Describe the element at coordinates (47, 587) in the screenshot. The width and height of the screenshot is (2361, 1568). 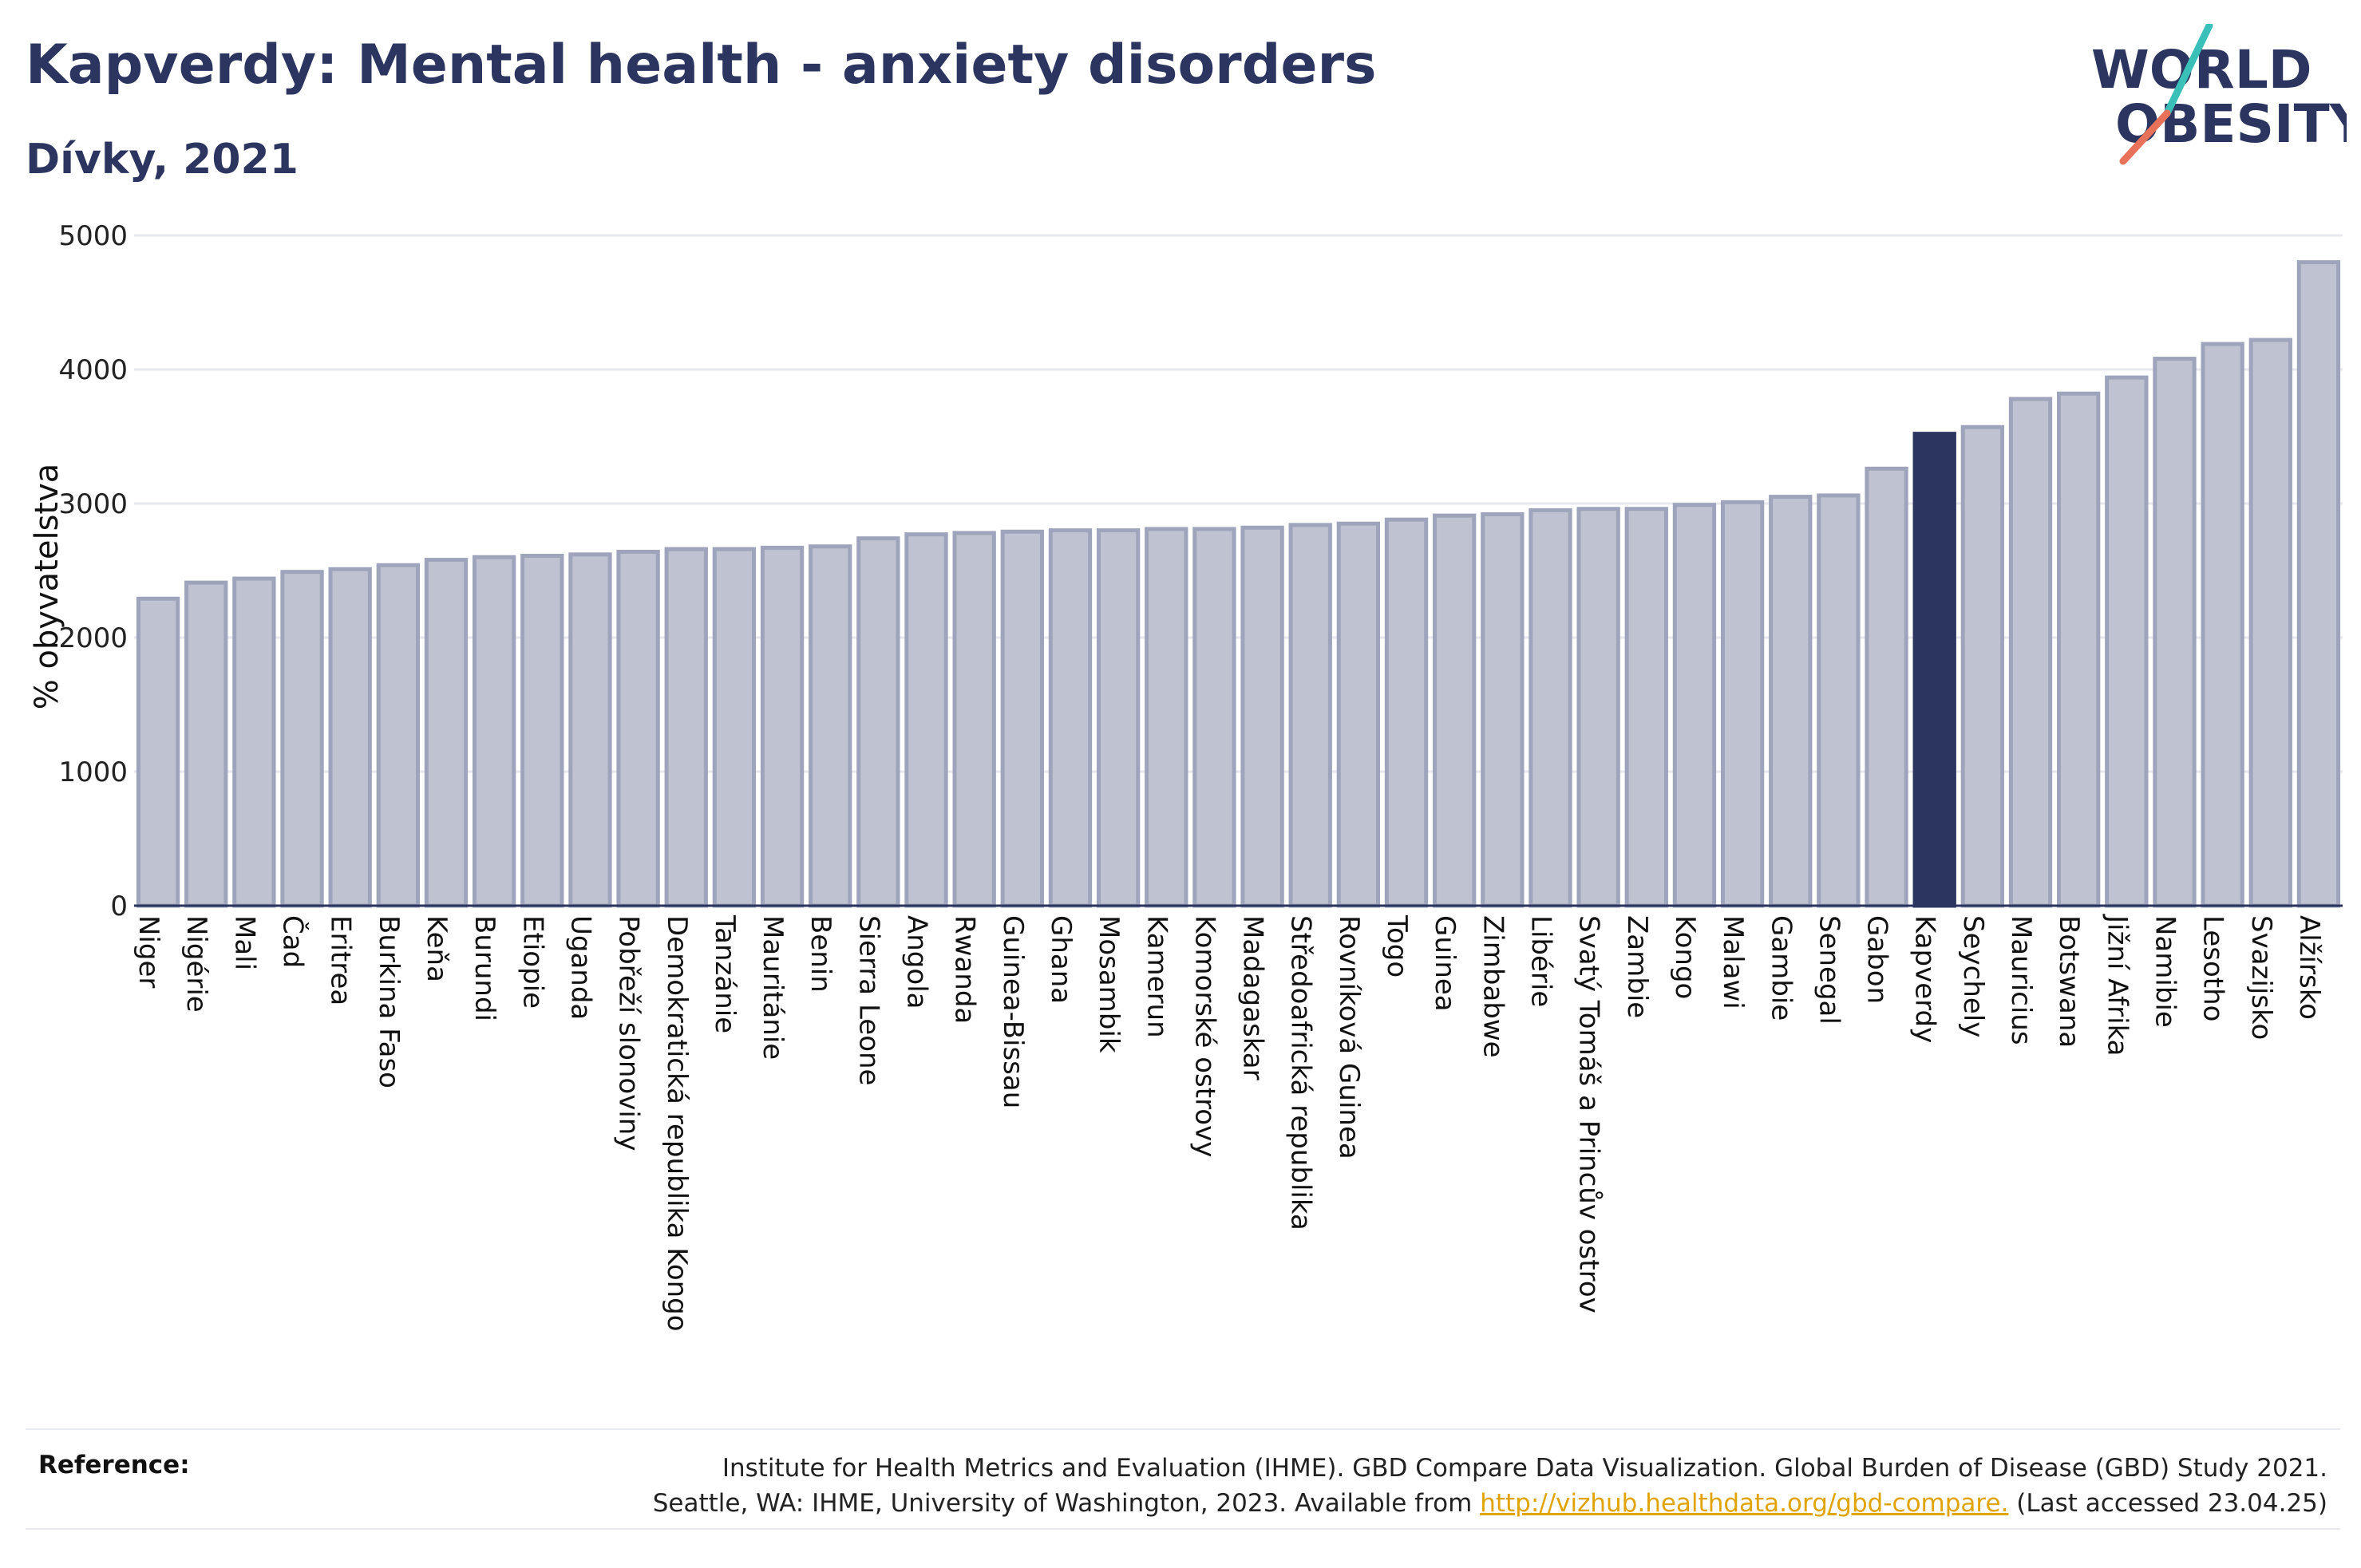
I see `y-axis-title: % obyvatelstva` at that location.